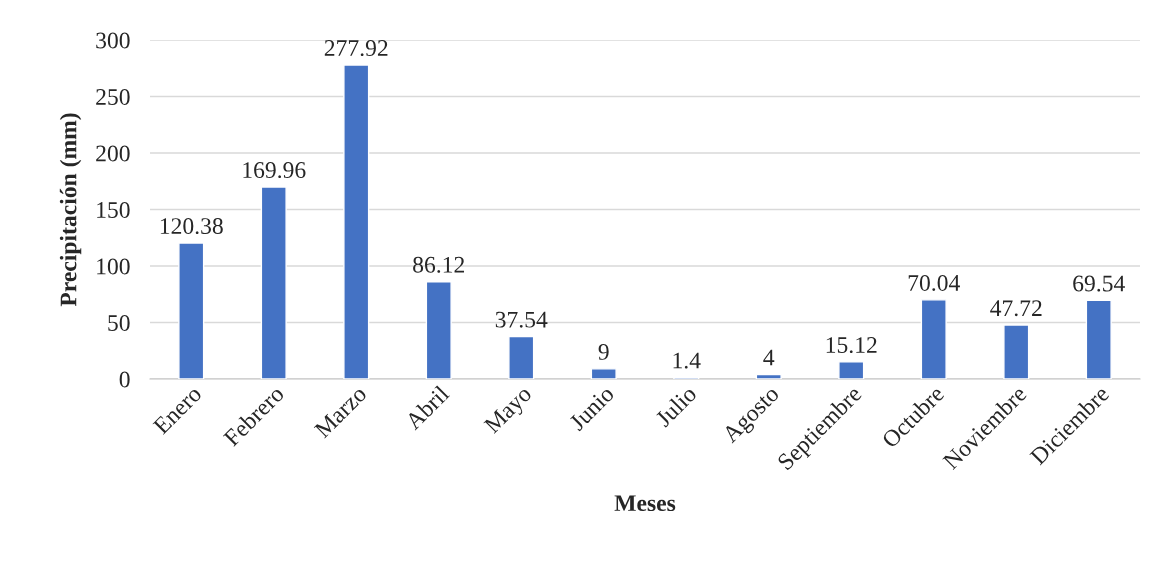  Describe the element at coordinates (645, 503) in the screenshot. I see `x-axis-title: Meses` at that location.